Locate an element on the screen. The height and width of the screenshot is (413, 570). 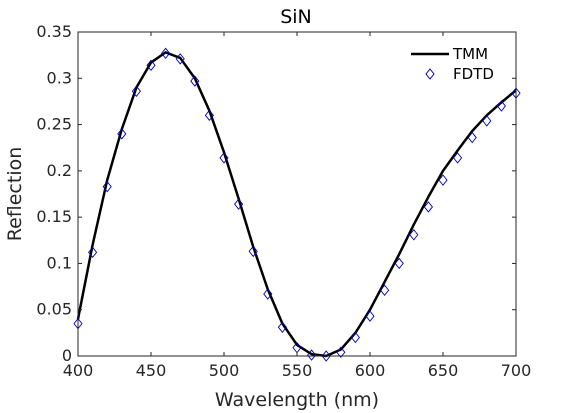
x-axis-label: Wavelength (nm) is located at coordinates (297, 400).